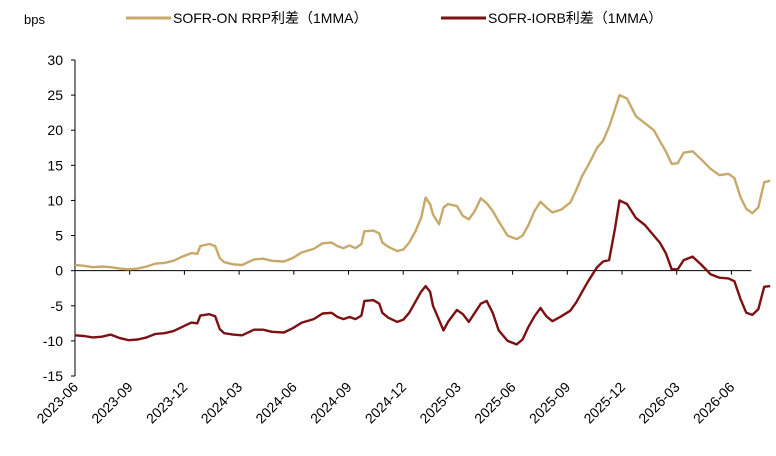  I want to click on y-tick-label: -5, so click(57, 306).